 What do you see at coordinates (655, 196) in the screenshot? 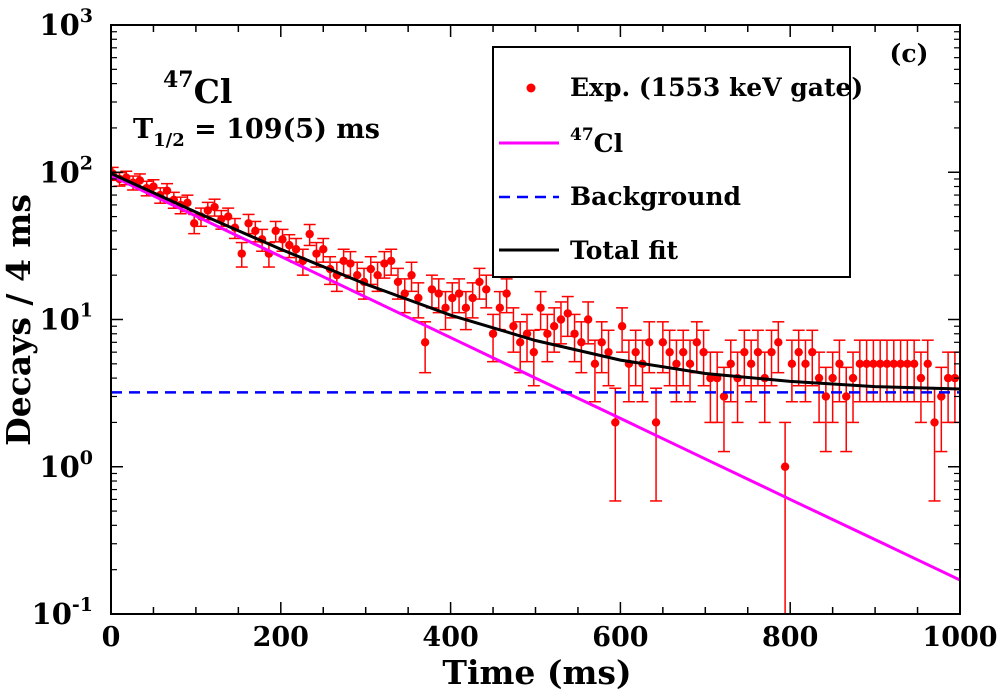
I see `legend-label-background: Background` at bounding box center [655, 196].